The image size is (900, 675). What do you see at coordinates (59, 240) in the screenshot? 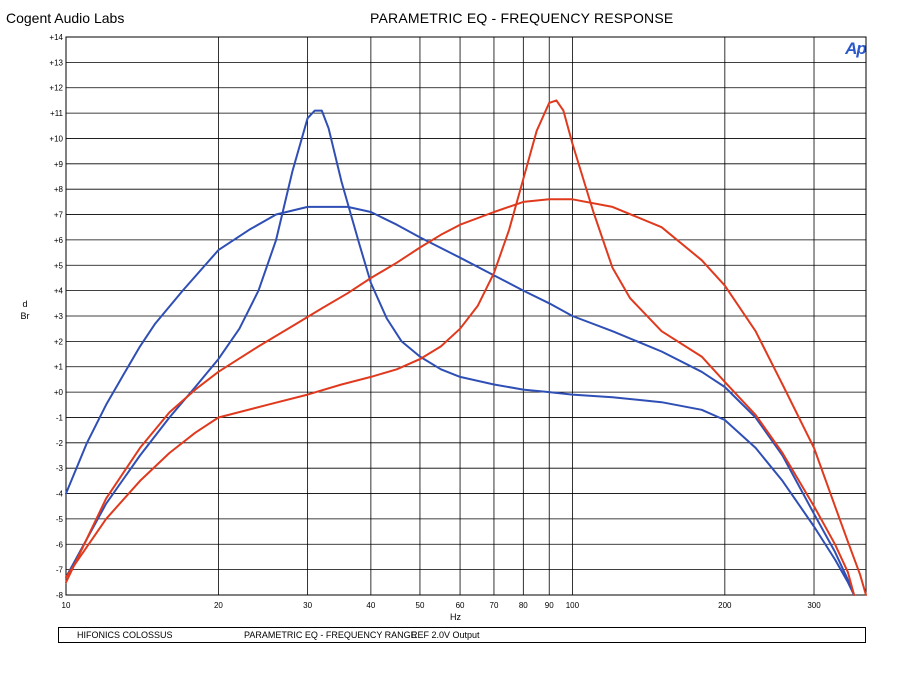
I see `y-tick-label: +6` at bounding box center [59, 240].